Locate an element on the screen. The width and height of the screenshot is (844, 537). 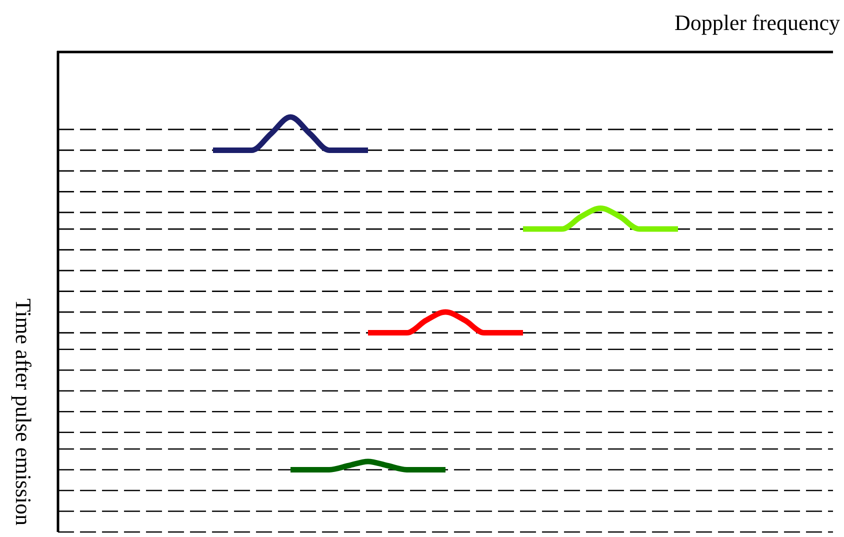
x-axis-title: Doppler frequency is located at coordinates (757, 22).